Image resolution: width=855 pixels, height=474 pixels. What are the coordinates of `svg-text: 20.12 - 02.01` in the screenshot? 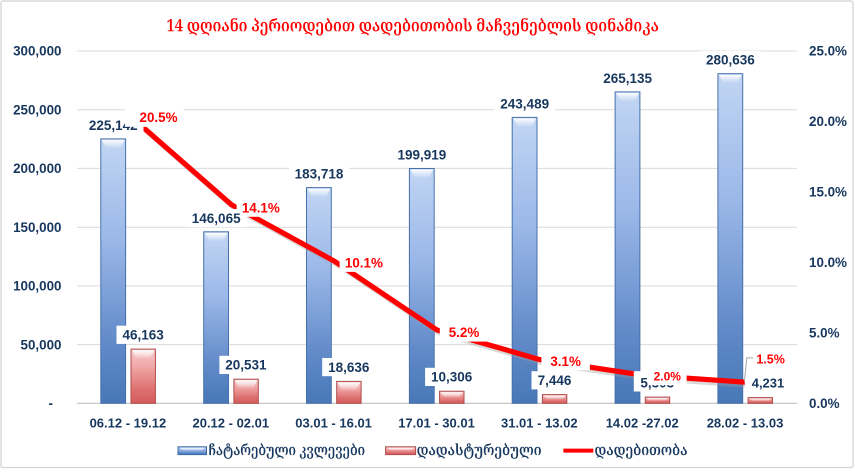 It's located at (230, 423).